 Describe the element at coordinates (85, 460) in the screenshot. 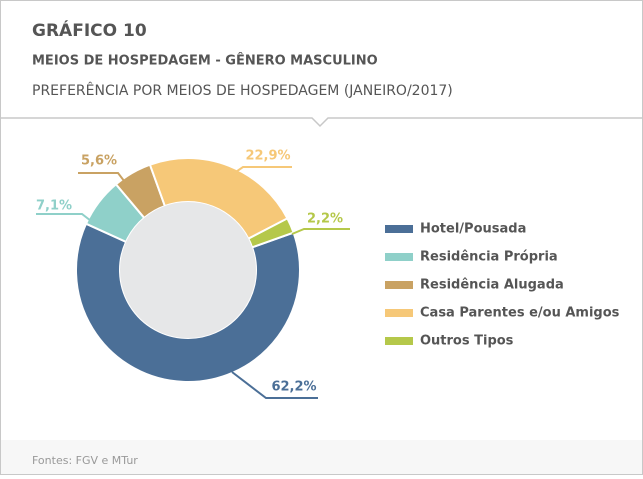

I see `source: Fontes: FGV e MTur` at that location.